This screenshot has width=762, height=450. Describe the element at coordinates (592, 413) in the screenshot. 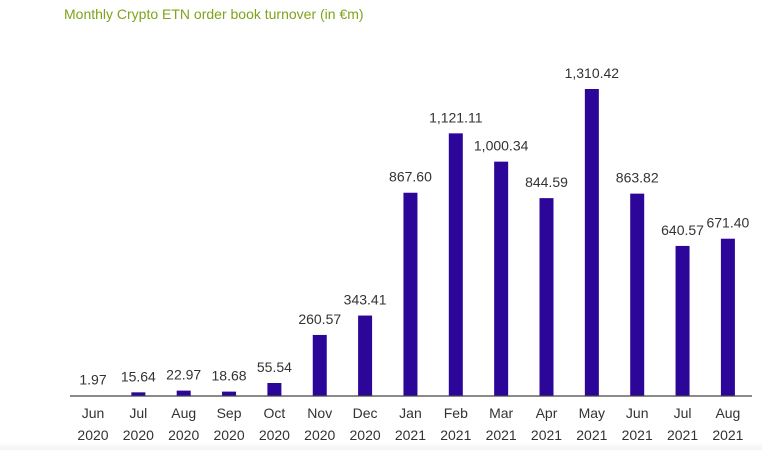

I see `x-tick-label-month: May` at that location.